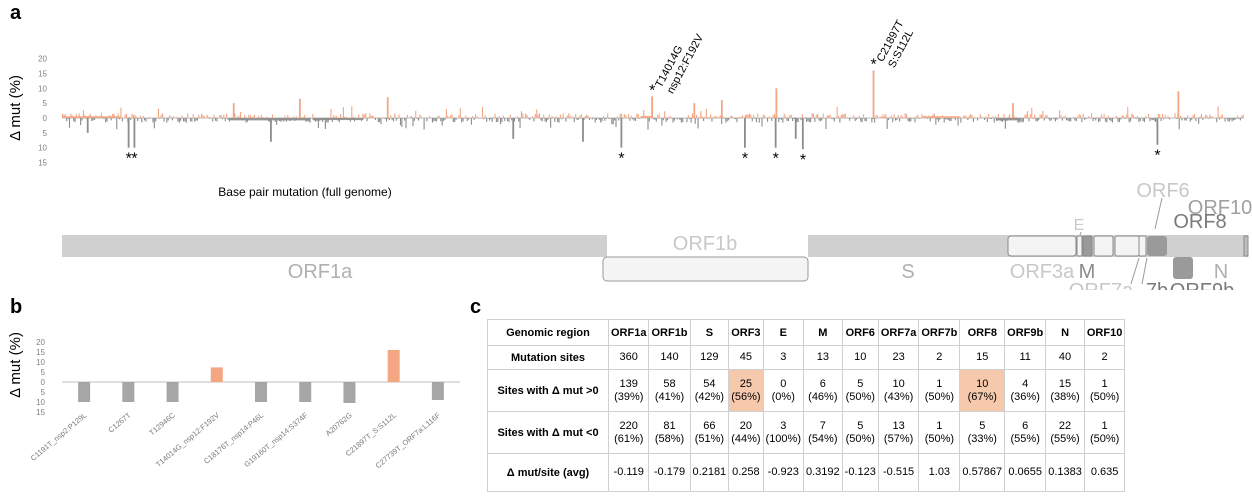  What do you see at coordinates (709, 396) in the screenshot?
I see `table-cell-text: (42%)` at bounding box center [709, 396].